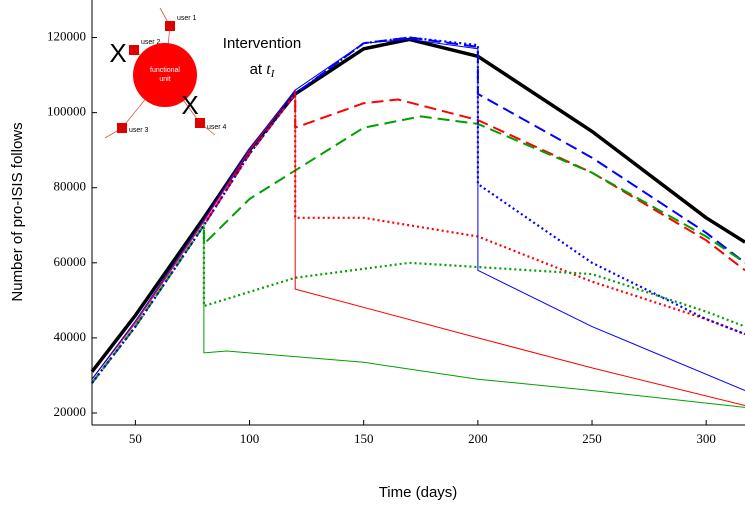  What do you see at coordinates (364, 438) in the screenshot?
I see `x-tick-label: 150` at bounding box center [364, 438].